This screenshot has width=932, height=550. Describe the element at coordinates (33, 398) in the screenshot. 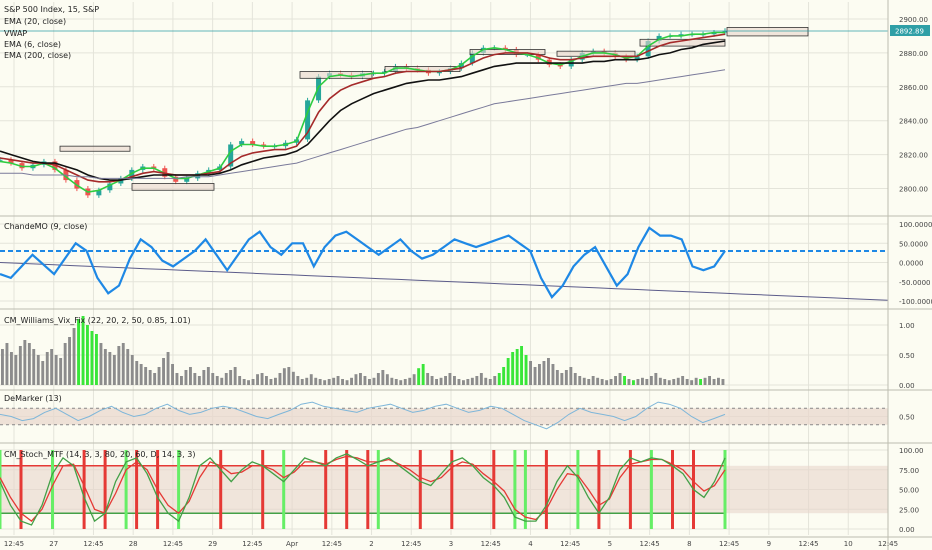

I see `demarker-panel-label: DeMarker (13)` at that location.